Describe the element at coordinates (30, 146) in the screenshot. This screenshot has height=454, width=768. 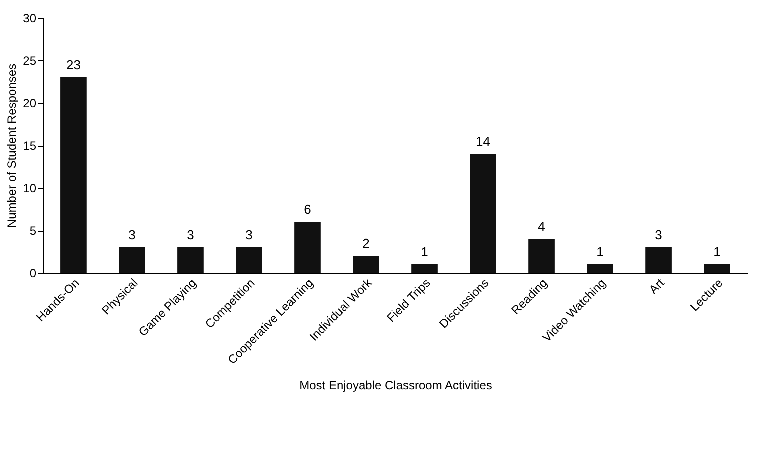
I see `y-tick-label: 15` at that location.